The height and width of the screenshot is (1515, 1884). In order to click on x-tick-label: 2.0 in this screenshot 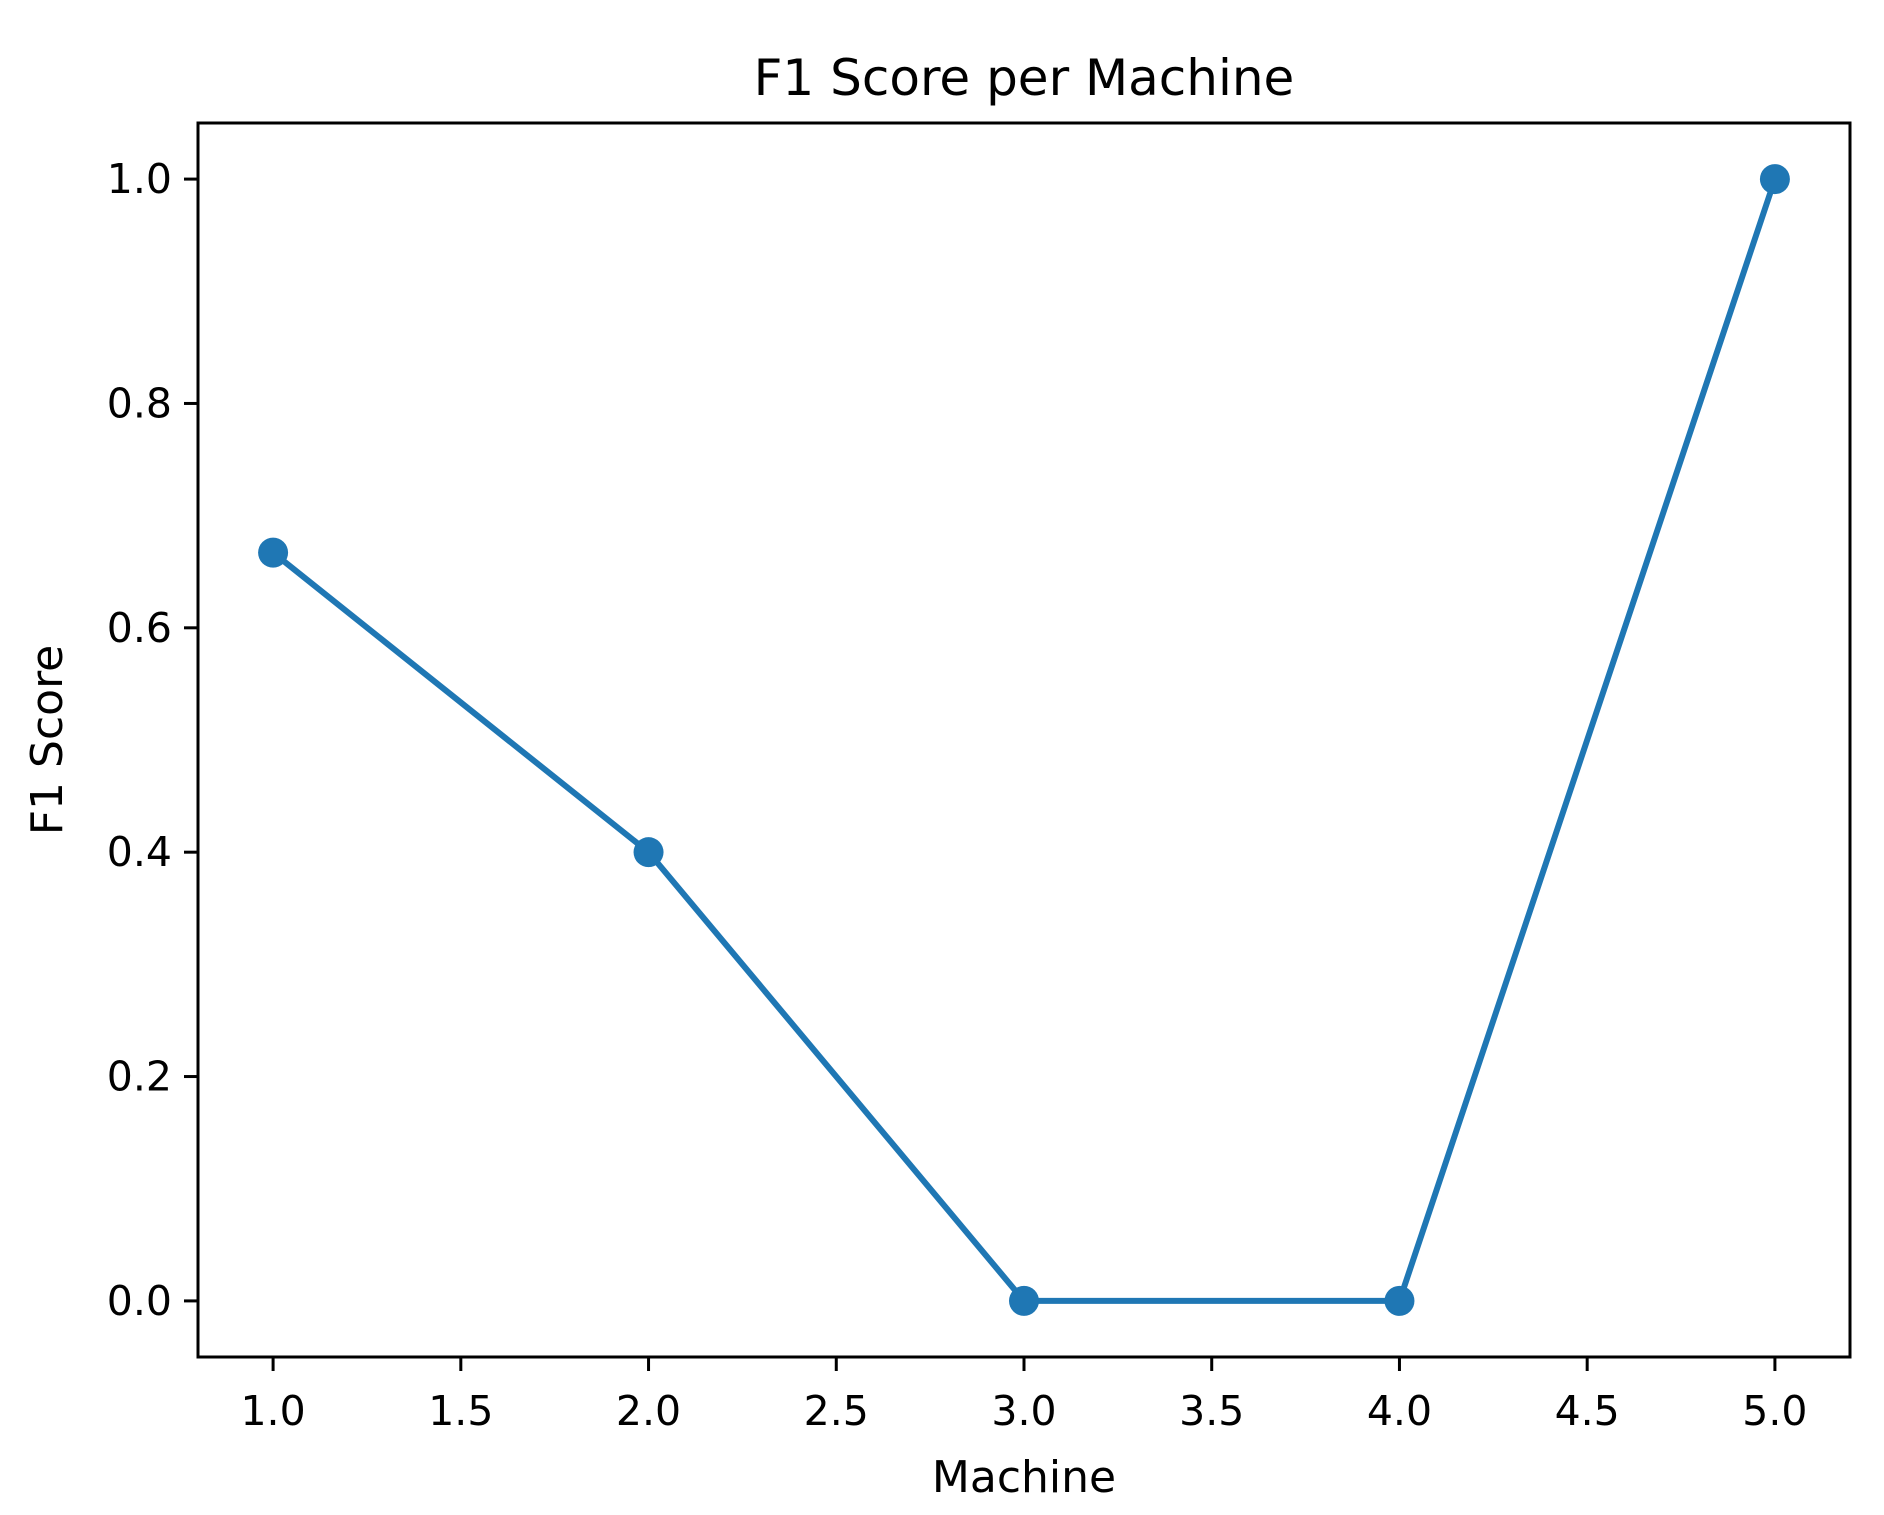, I will do `click(648, 1411)`.